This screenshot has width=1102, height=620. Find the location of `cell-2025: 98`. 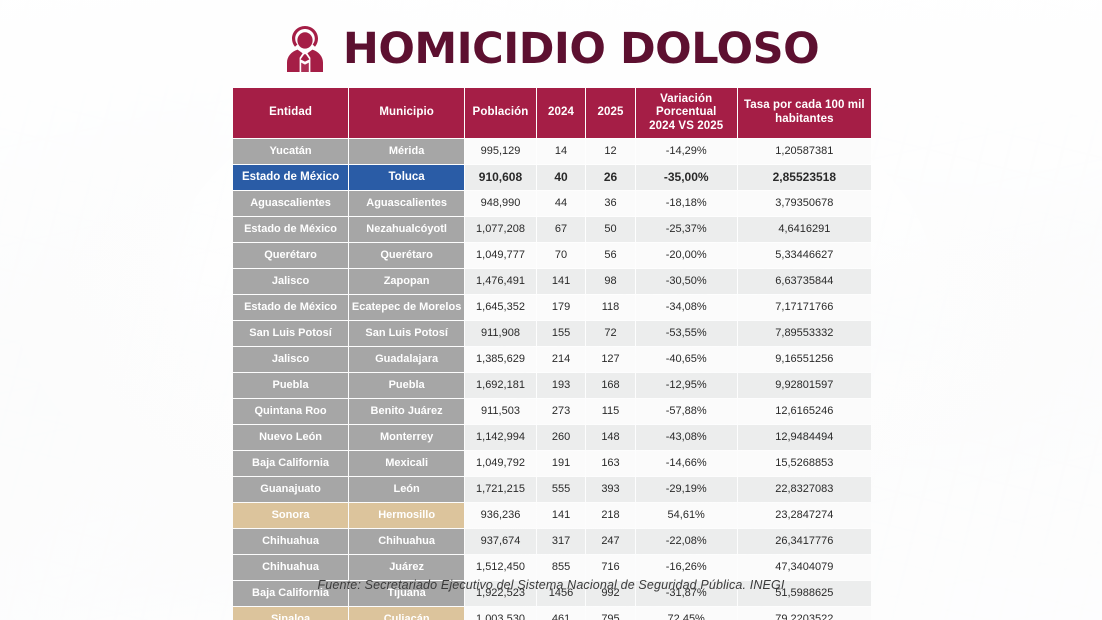

cell-2025: 98 is located at coordinates (610, 281).